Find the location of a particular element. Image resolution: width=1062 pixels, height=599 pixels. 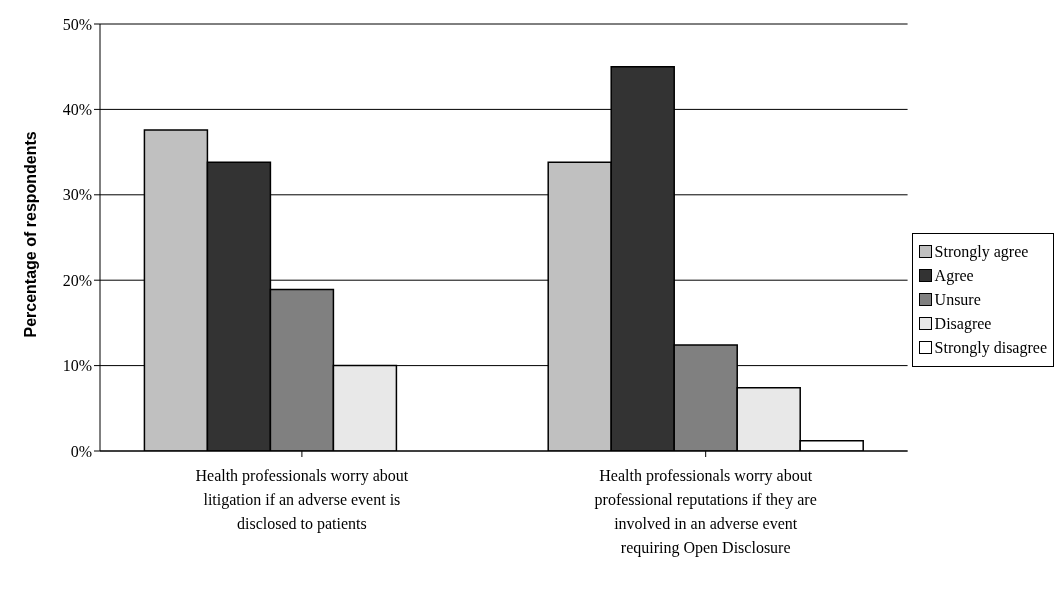

legend-label: Strongly disagree is located at coordinates (990, 348).